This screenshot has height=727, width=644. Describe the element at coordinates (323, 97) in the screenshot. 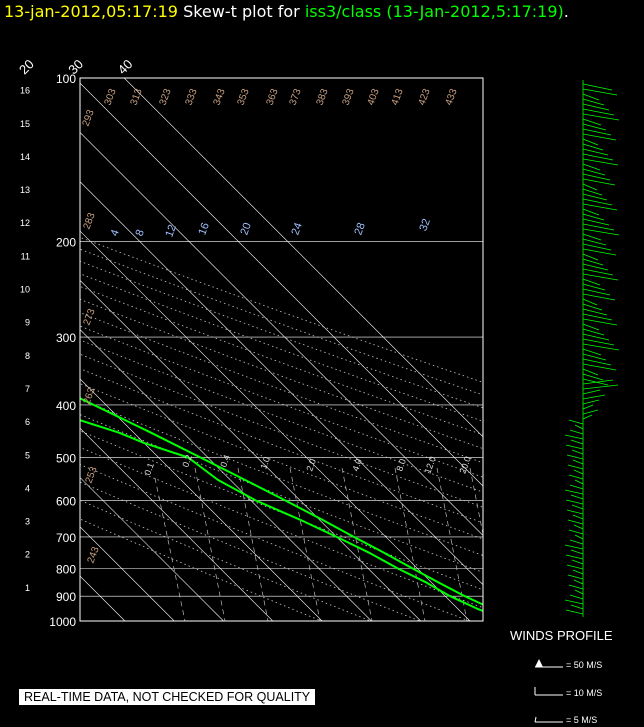

I see `theta-label: 383` at that location.